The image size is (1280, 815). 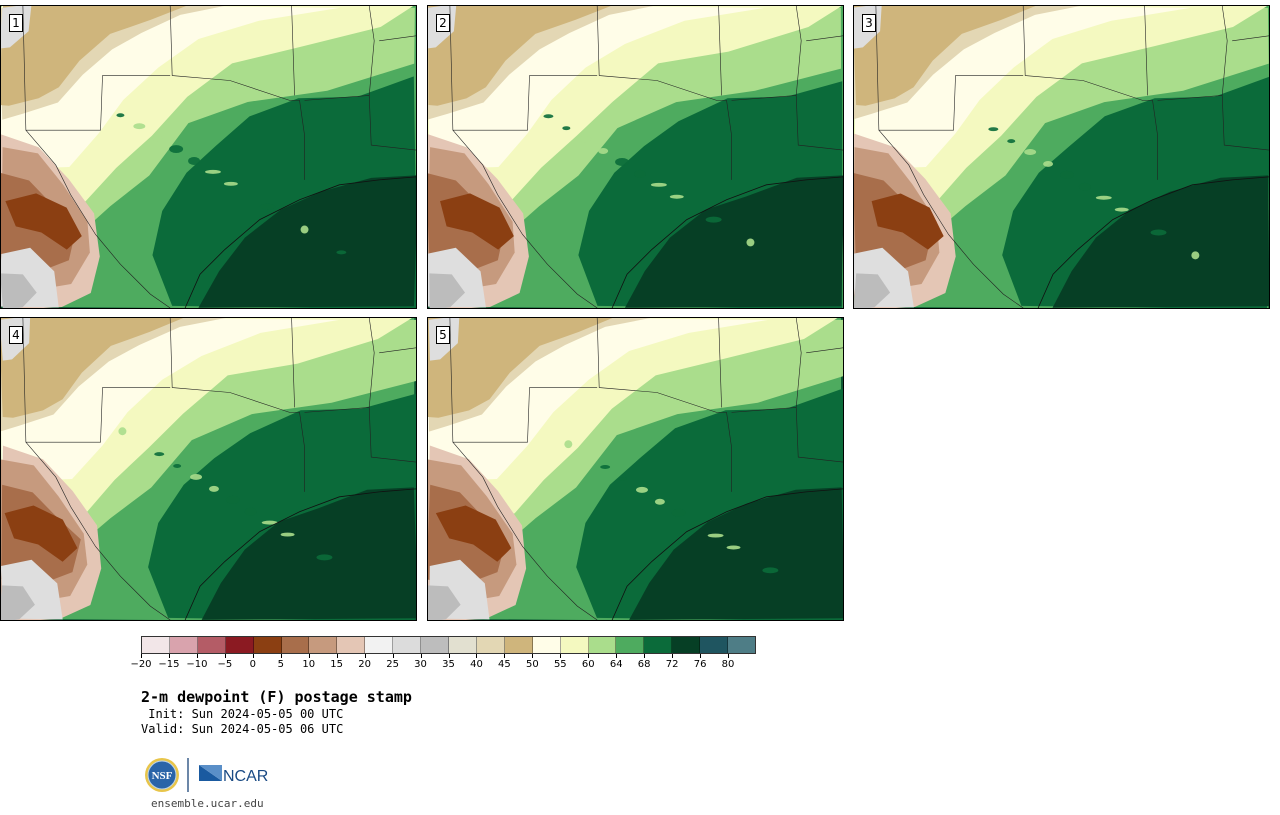 I want to click on member-label: 4, so click(x=16, y=335).